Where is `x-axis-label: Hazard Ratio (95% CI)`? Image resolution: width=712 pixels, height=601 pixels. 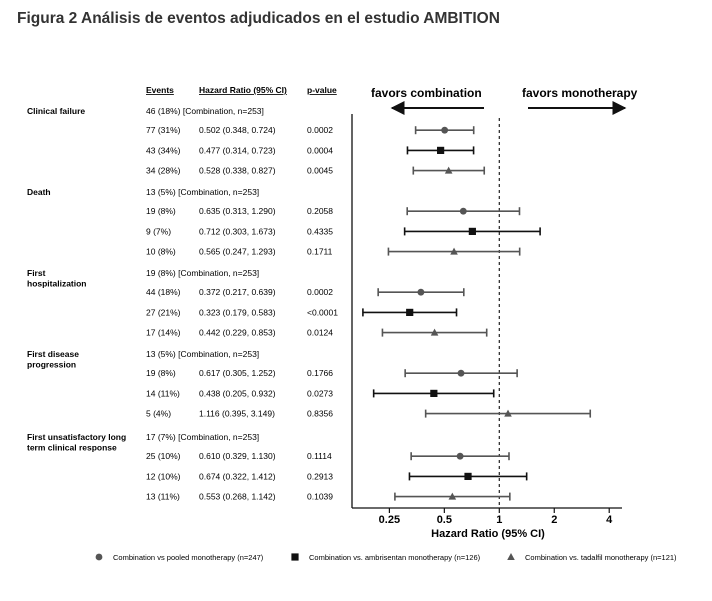
x-axis-label: Hazard Ratio (95% CI) is located at coordinates (488, 534).